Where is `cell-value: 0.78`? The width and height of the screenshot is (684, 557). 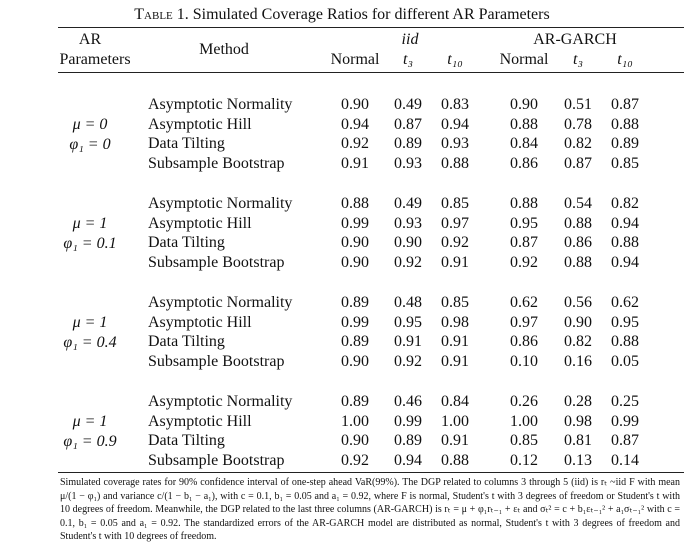 cell-value: 0.78 is located at coordinates (578, 124).